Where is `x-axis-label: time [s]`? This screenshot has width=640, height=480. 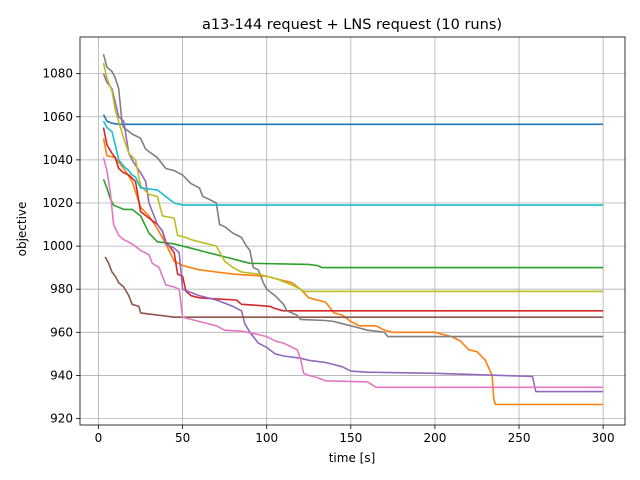 x-axis-label: time [s] is located at coordinates (352, 458).